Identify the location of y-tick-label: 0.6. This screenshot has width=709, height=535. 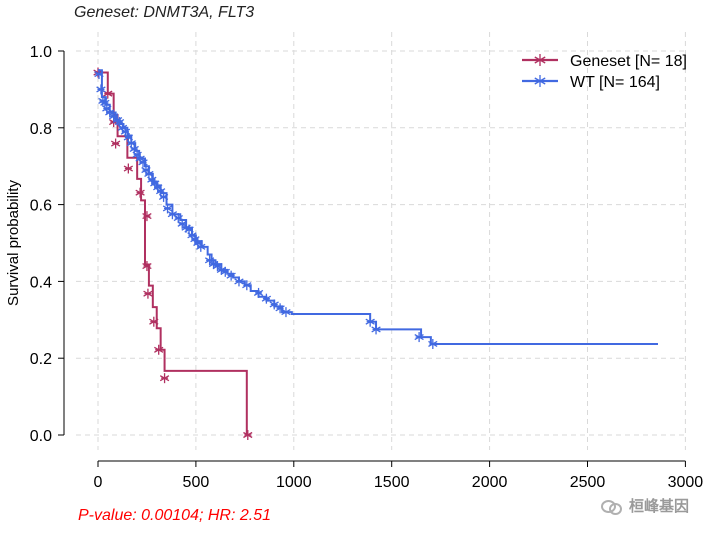
(41, 206).